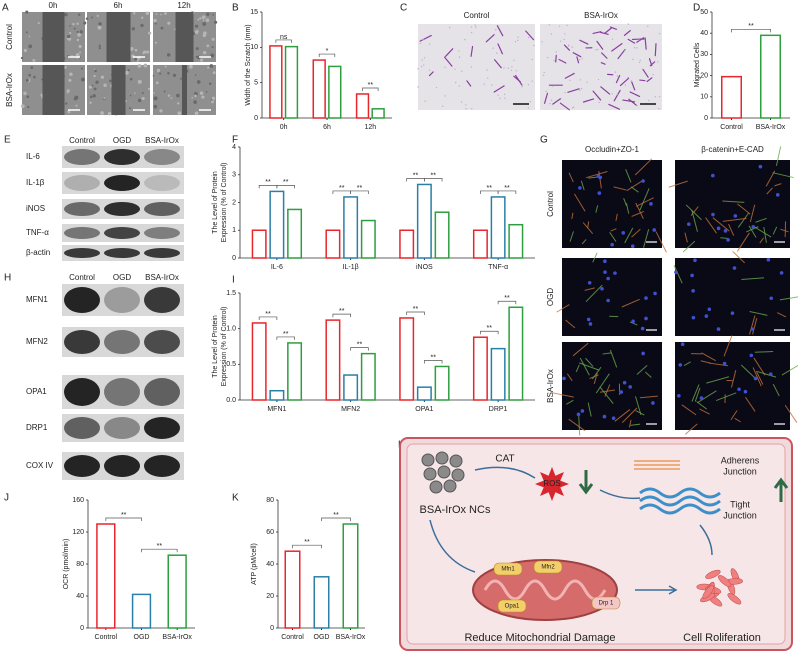 Image resolution: width=798 pixels, height=654 pixels. I want to click on row-label: BSA-IrOx, so click(550, 386).